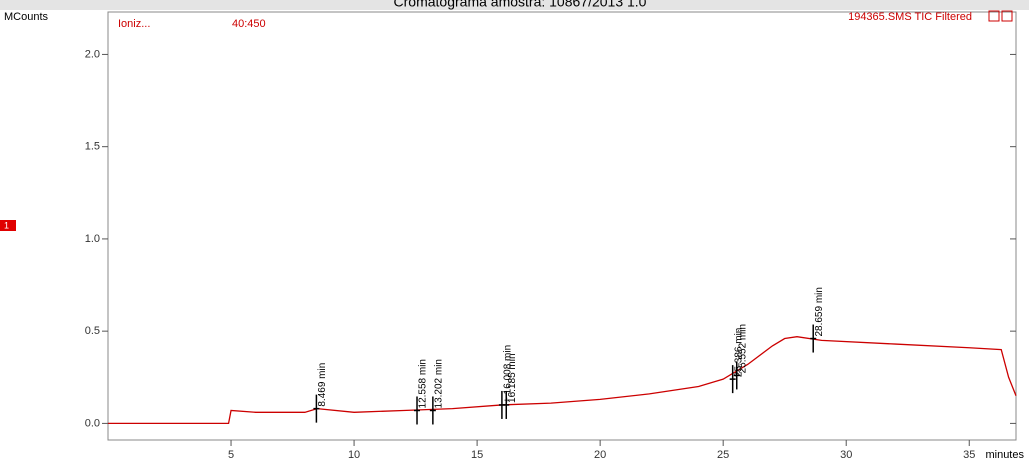  Describe the element at coordinates (520, 5) in the screenshot. I see `chart-title: Cromatograma amostra: 10867/2013 1.0` at that location.